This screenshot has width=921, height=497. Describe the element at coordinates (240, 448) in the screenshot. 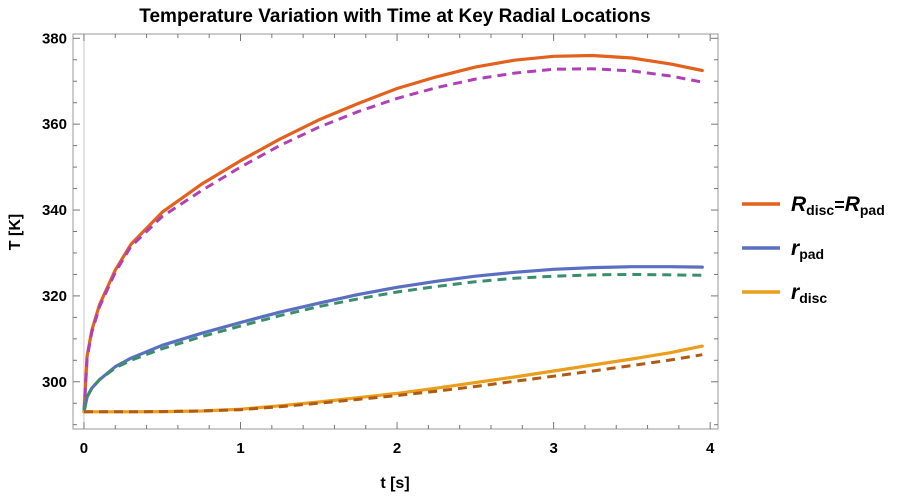

I see `x-tick-label: 1` at that location.